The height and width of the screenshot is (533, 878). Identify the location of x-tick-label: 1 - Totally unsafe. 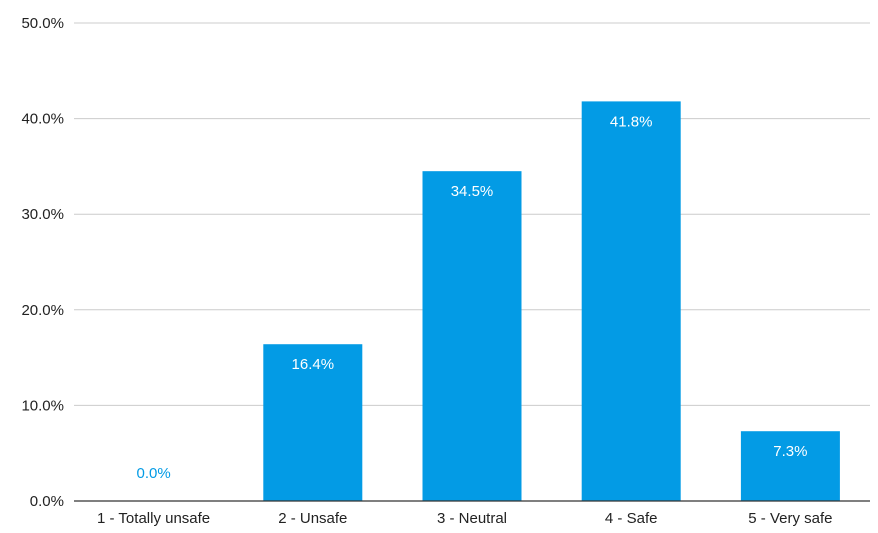
(153, 518).